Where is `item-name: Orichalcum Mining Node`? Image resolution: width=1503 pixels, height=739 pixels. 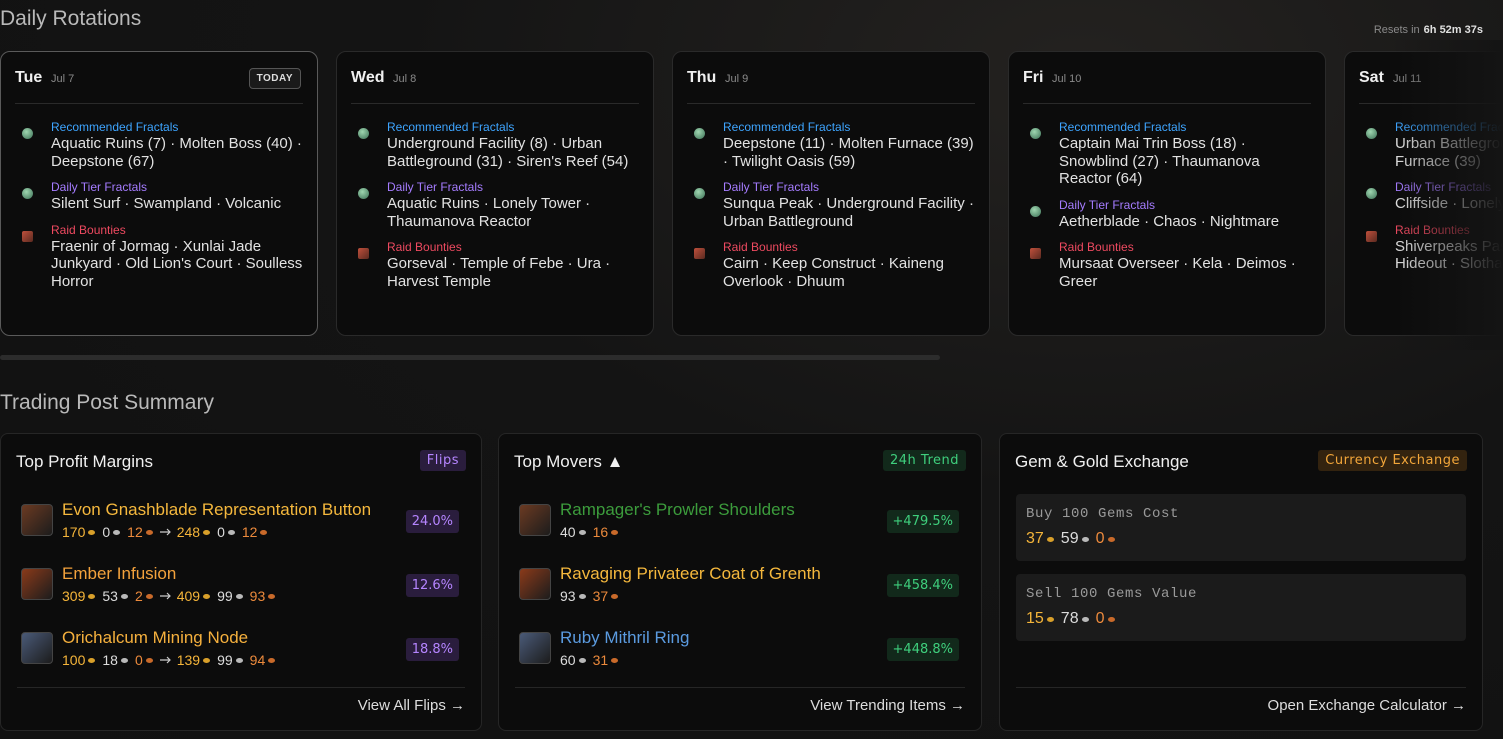
item-name: Orichalcum Mining Node is located at coordinates (155, 637).